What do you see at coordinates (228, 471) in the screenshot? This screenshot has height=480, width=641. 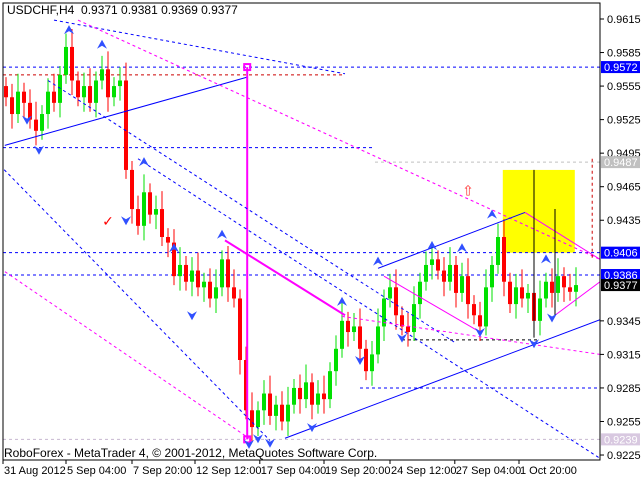 I see `x-tick-label: 12 Sep 12:00` at bounding box center [228, 471].